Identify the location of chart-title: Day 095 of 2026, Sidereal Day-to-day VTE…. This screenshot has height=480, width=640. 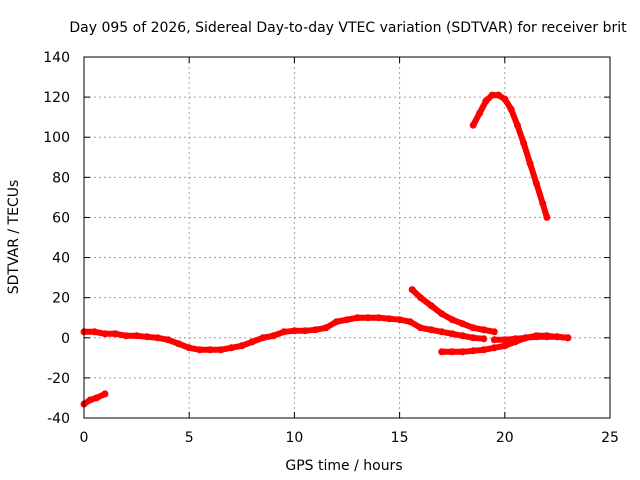
(348, 28).